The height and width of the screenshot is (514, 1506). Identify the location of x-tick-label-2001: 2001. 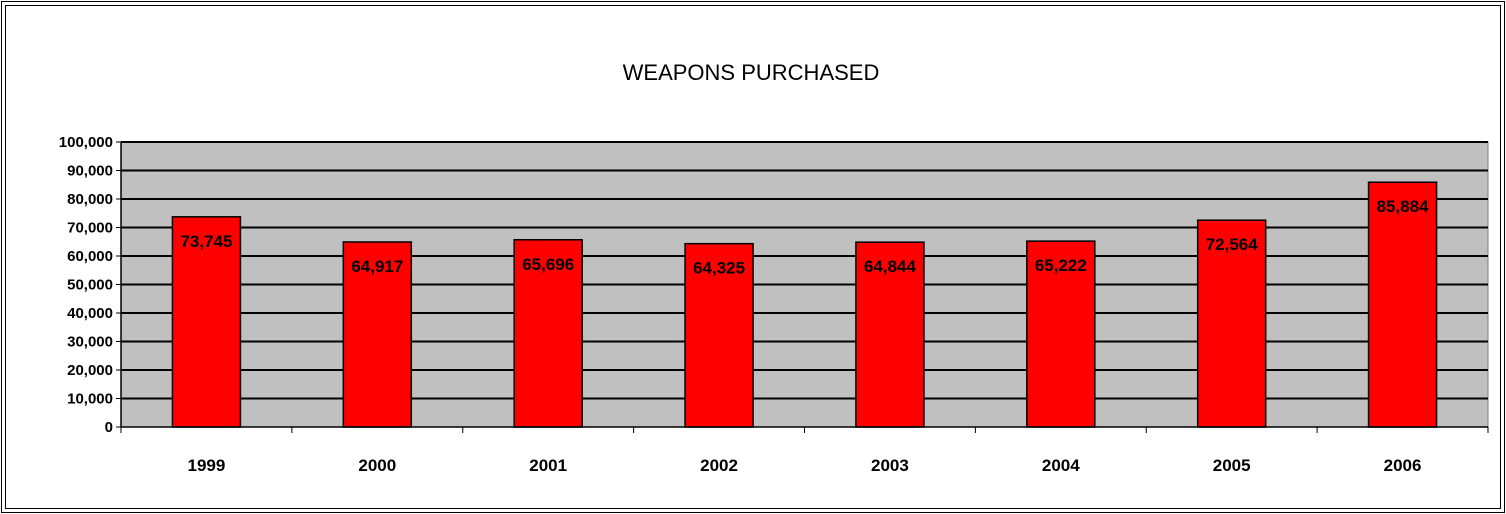
(548, 465).